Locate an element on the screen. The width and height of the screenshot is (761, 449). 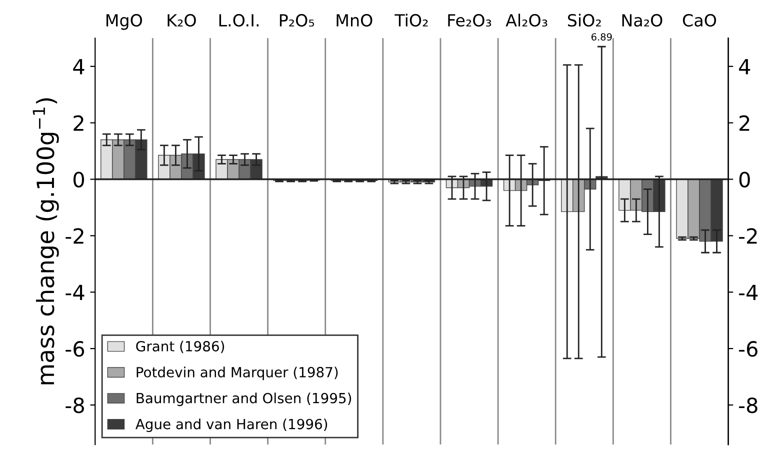
x-tick-label: P₂O₅ is located at coordinates (297, 20).